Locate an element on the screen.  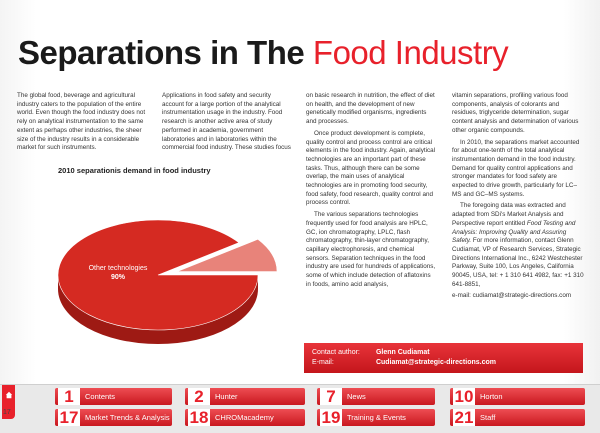
nav-label: Staff is located at coordinates (488, 417).